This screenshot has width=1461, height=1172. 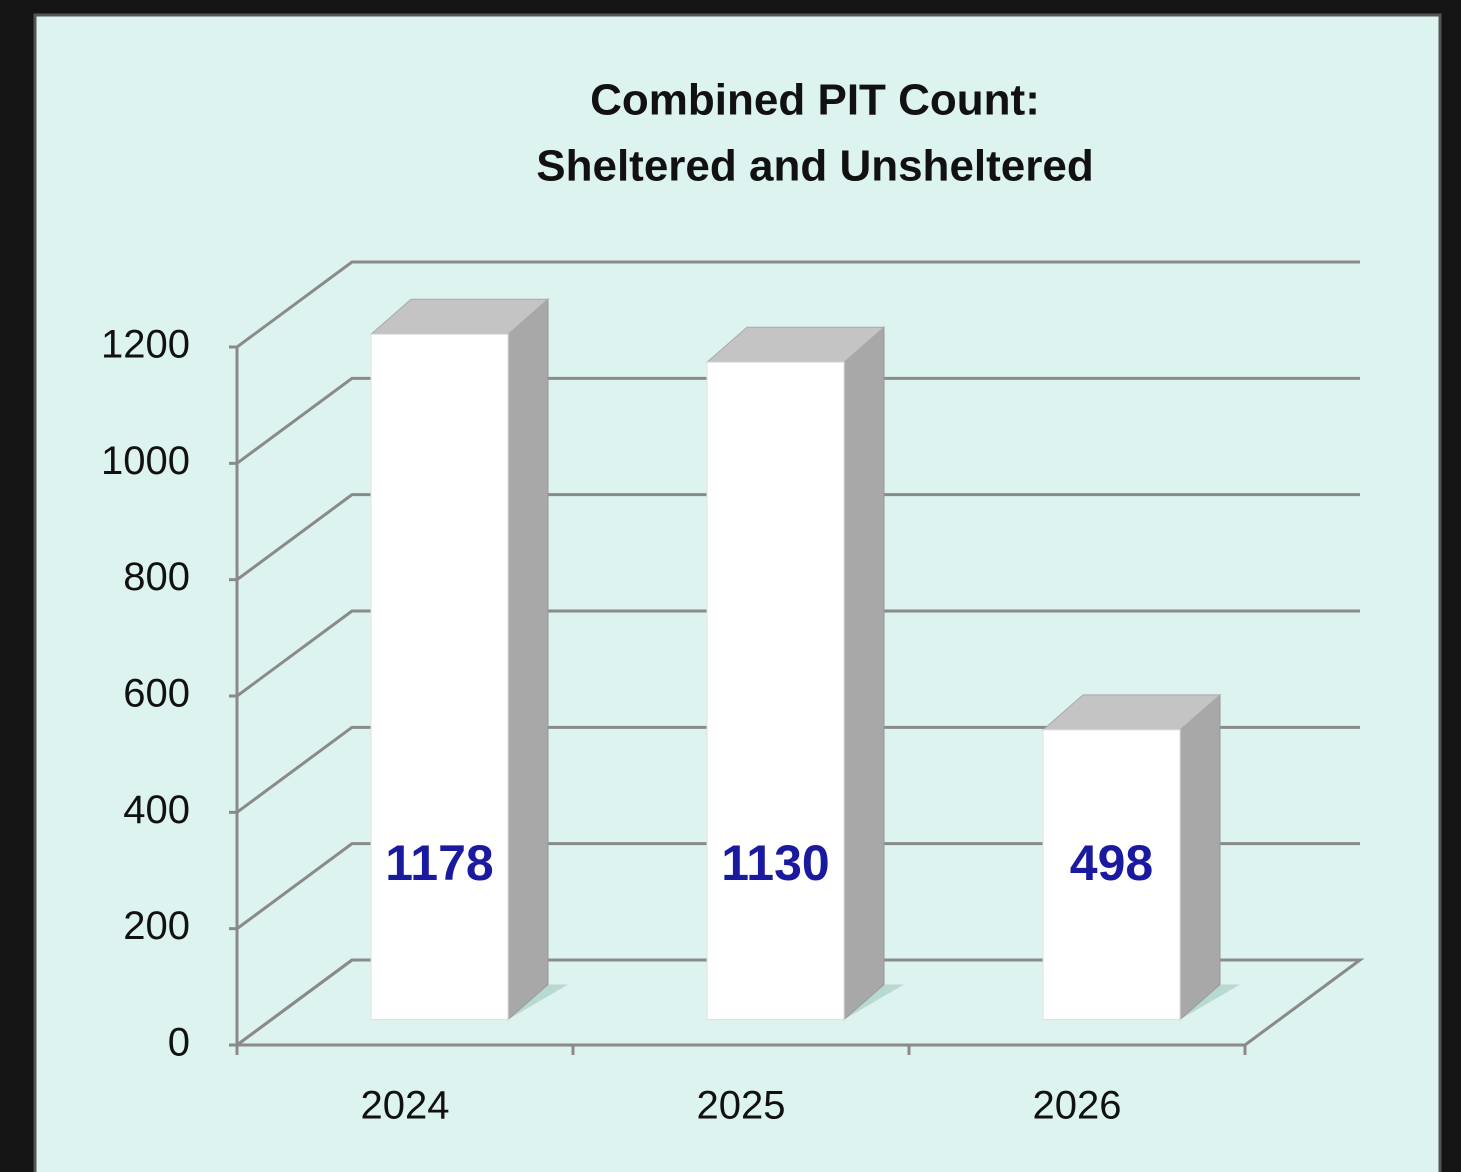 What do you see at coordinates (179, 1043) in the screenshot?
I see `y-tick-label: 0` at bounding box center [179, 1043].